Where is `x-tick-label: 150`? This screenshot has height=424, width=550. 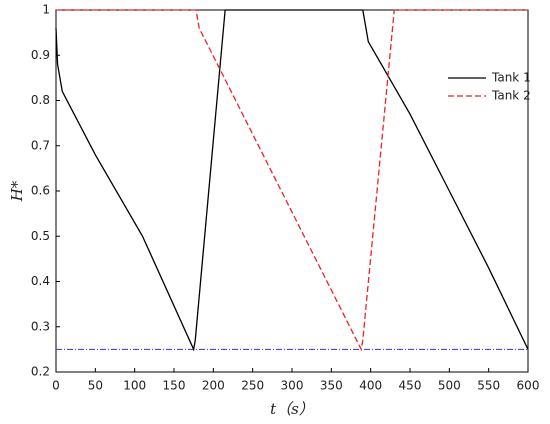 x-tick-label: 150 is located at coordinates (174, 386).